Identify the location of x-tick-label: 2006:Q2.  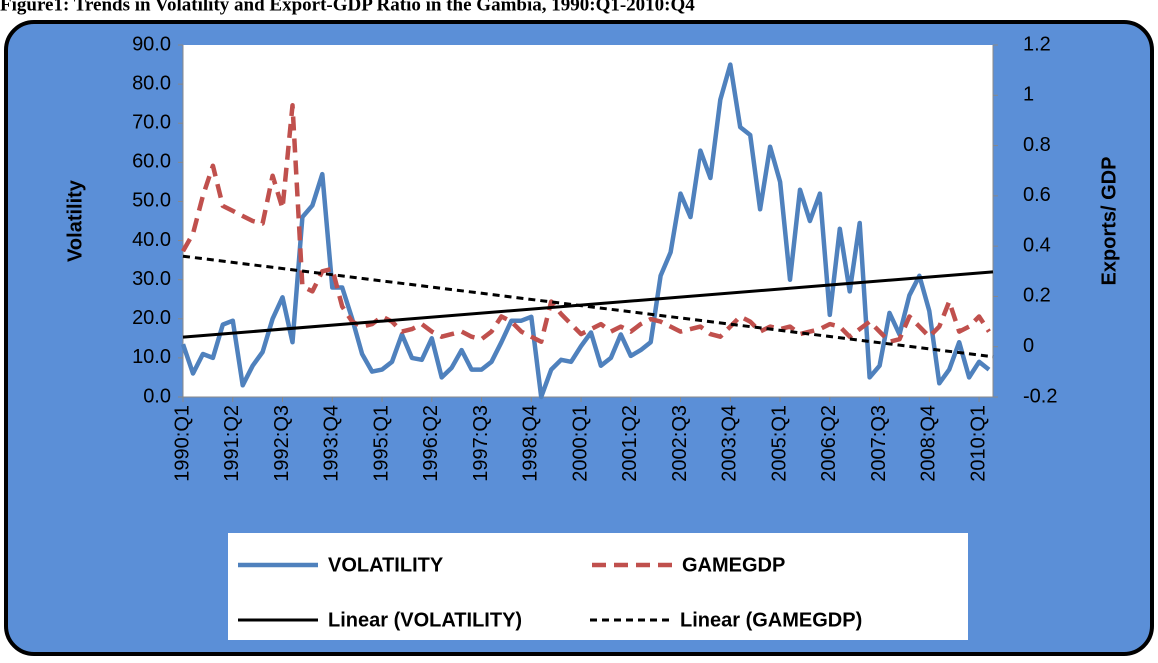
(829, 443).